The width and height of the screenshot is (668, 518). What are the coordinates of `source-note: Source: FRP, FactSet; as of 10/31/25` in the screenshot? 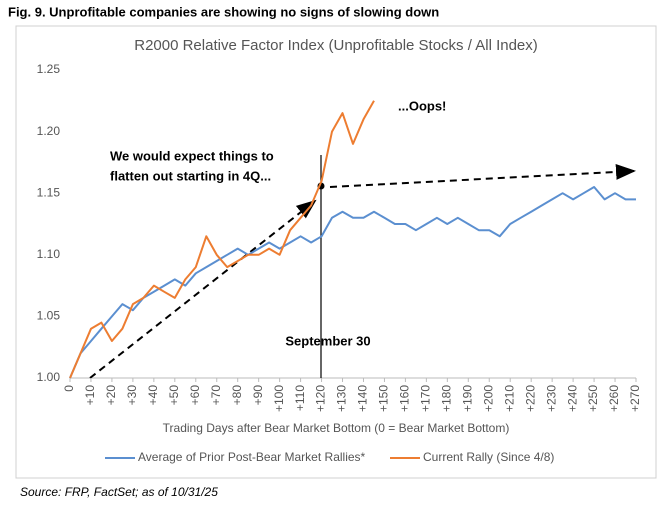 It's located at (119, 492).